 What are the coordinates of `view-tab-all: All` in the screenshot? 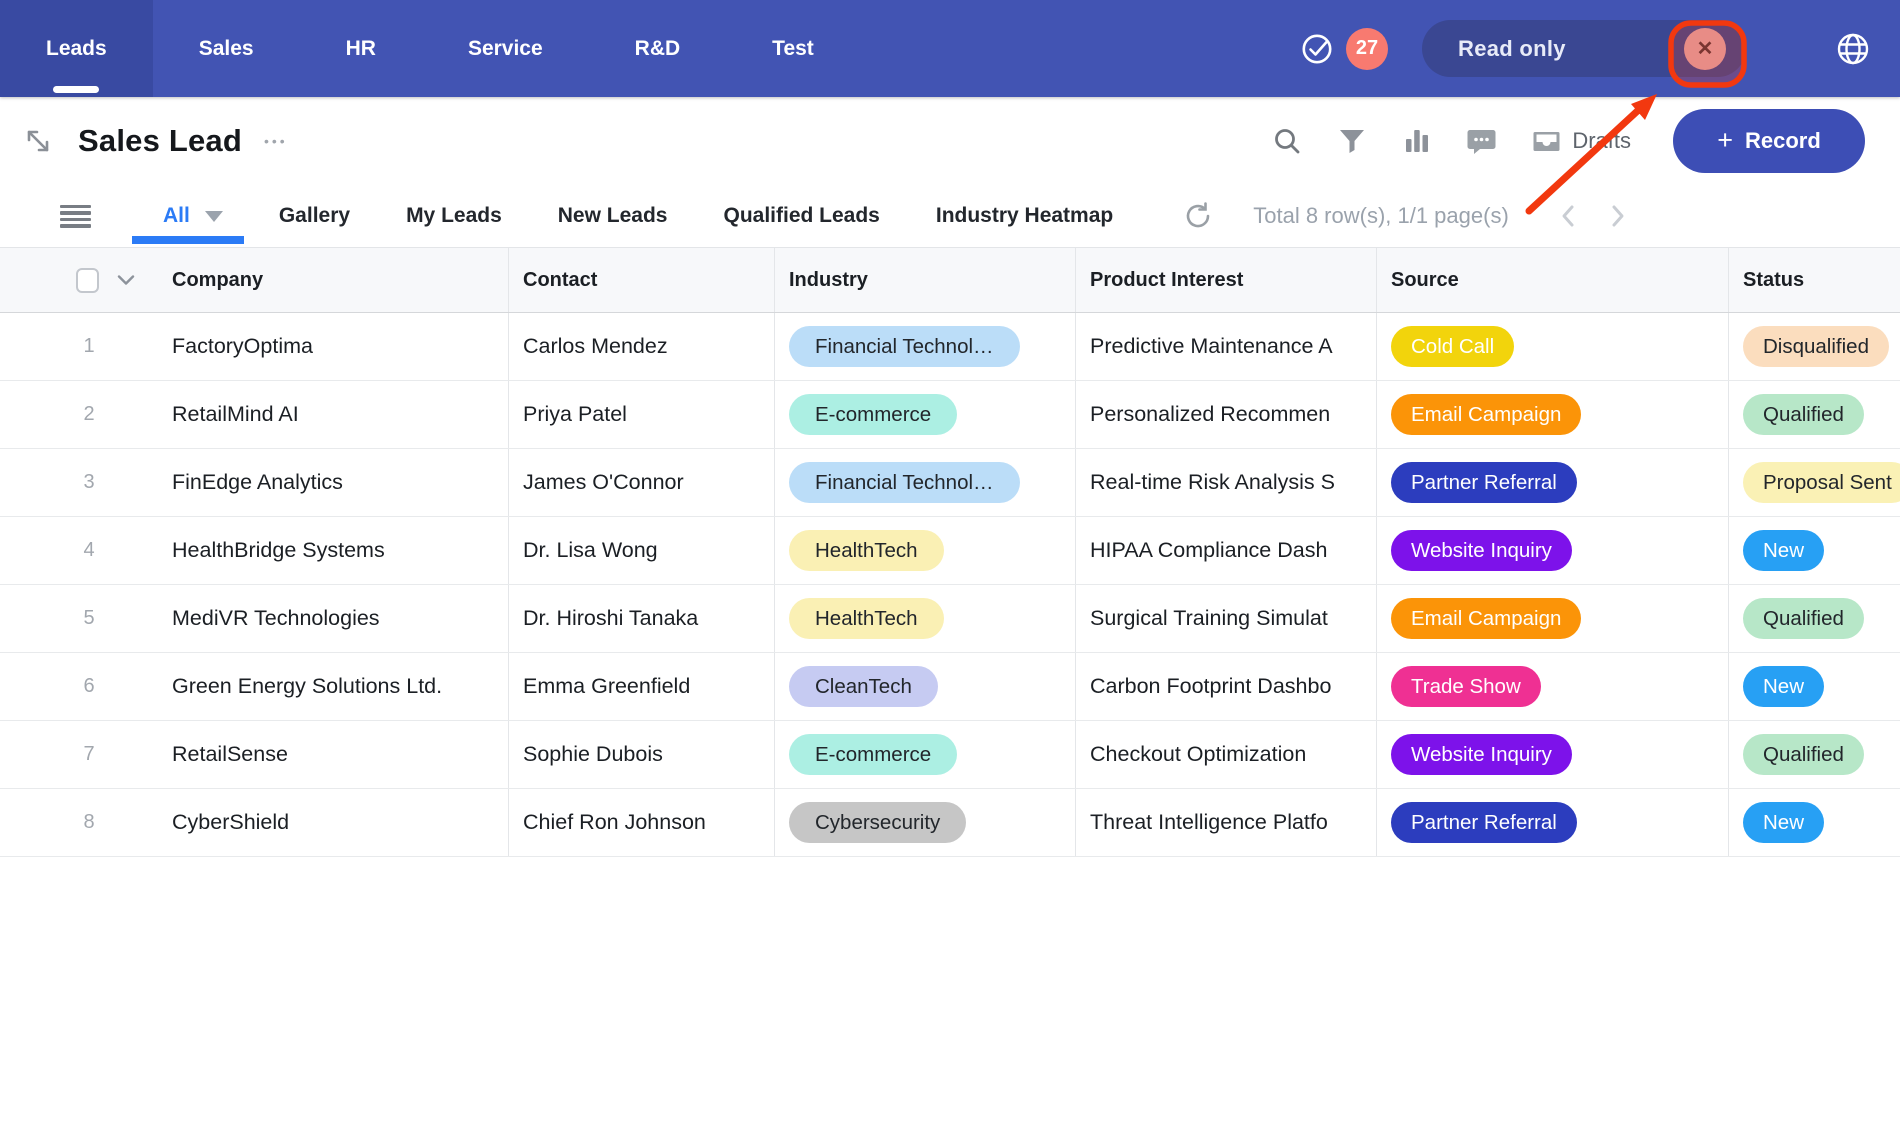 It's located at (188, 216).